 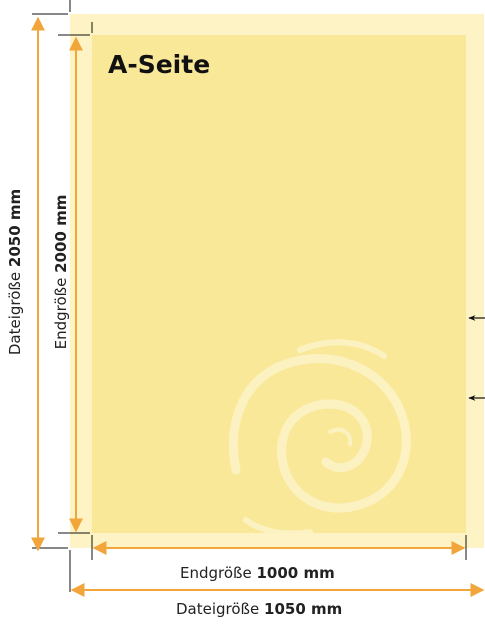 What do you see at coordinates (61, 233) in the screenshot?
I see `final-height-value: 2000 mm` at bounding box center [61, 233].